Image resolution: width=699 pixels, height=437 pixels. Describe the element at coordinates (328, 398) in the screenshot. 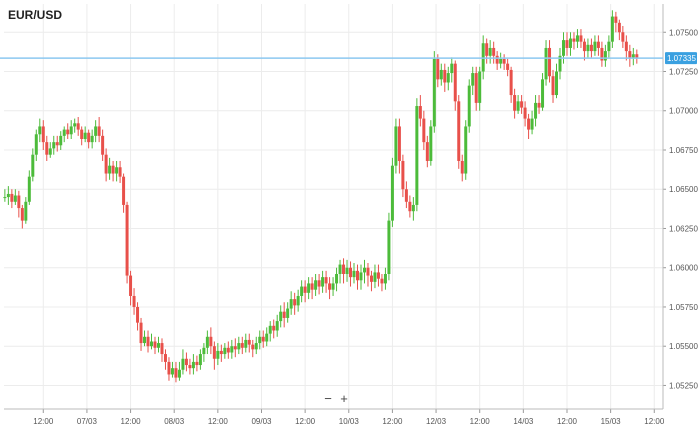

I see `zoom-out-button: −` at that location.